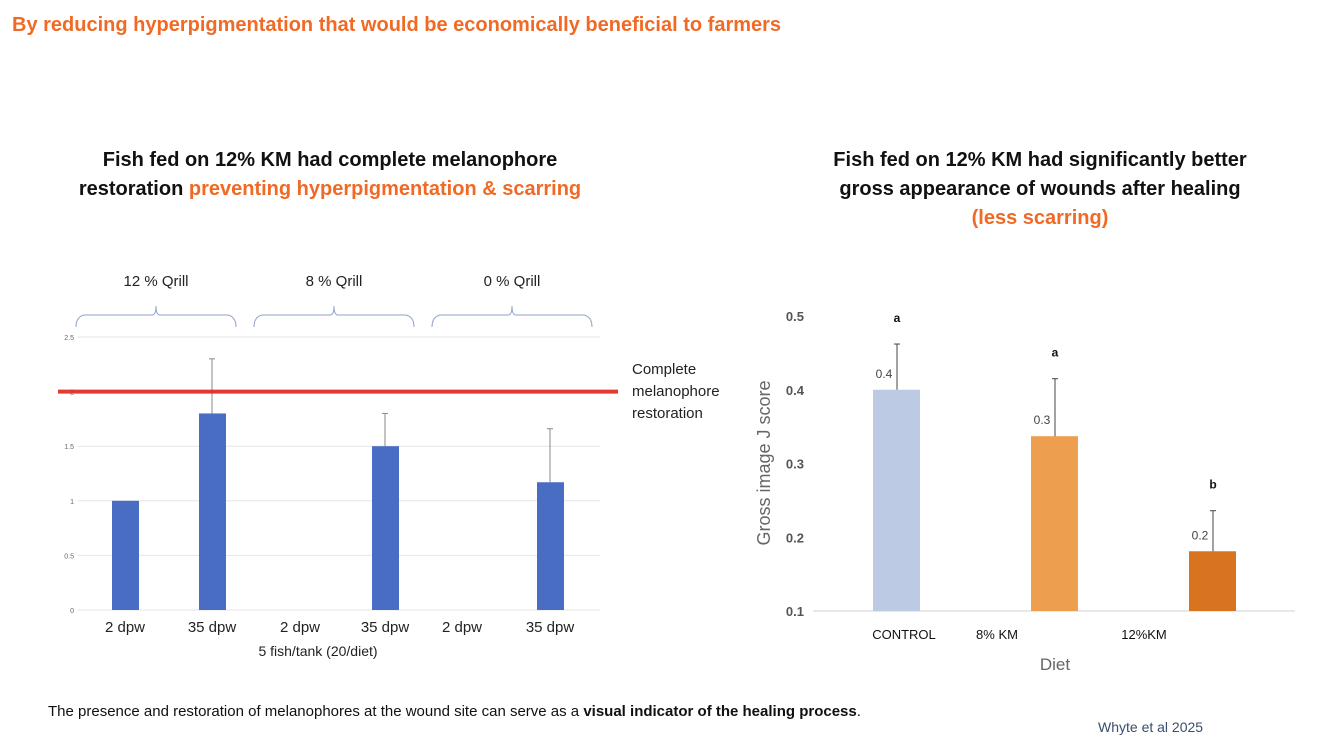 The height and width of the screenshot is (738, 1334). Describe the element at coordinates (795, 537) in the screenshot. I see `y-tick-label: 0.2` at that location.